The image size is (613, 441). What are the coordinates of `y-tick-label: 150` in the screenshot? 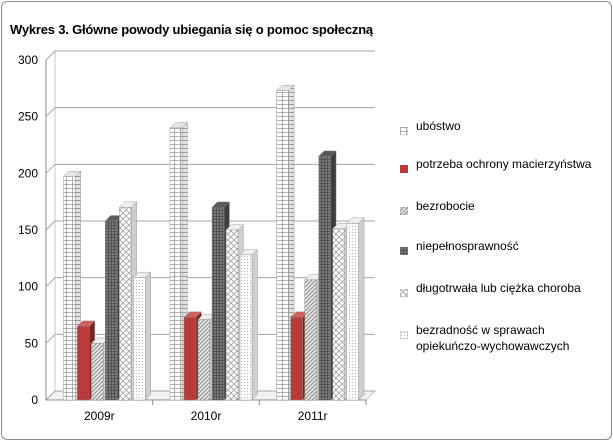 It's located at (28, 230).